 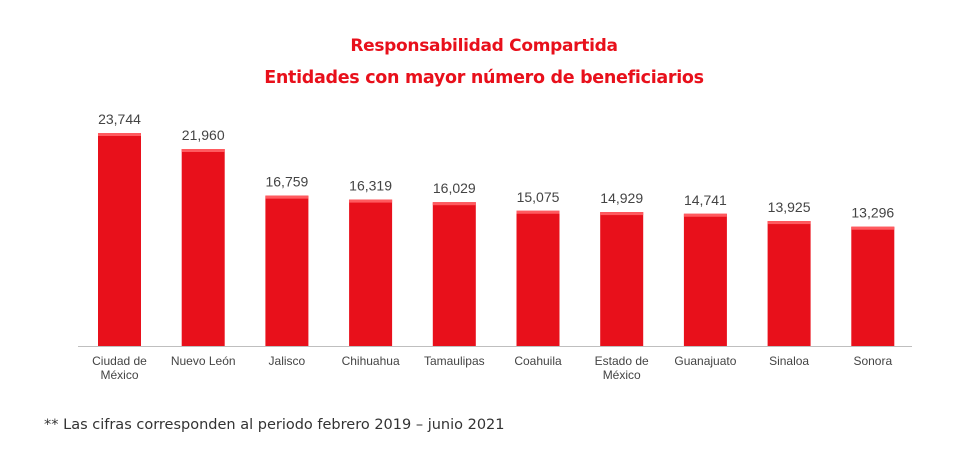 What do you see at coordinates (484, 46) in the screenshot?
I see `chart-title-line1: Responsabilidad Compartida` at bounding box center [484, 46].